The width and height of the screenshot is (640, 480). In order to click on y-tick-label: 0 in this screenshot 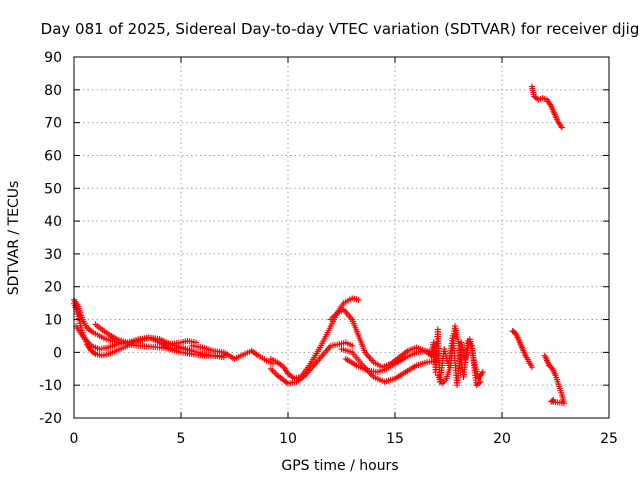, I will do `click(57, 353)`.